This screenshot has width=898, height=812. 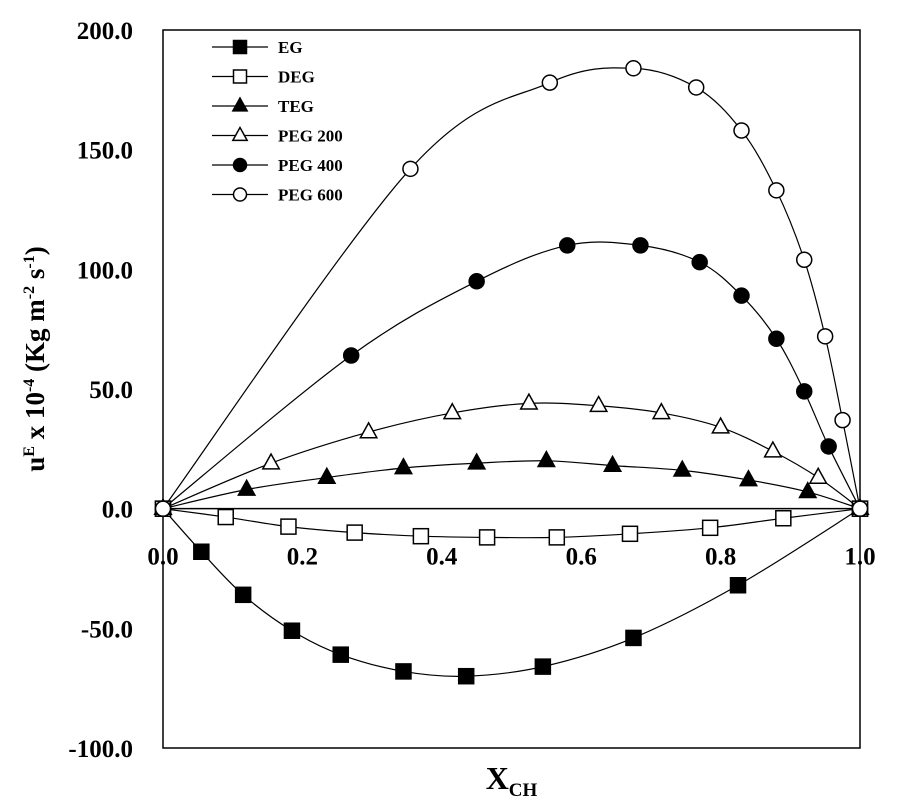 I want to click on x-tick-label: 0.8, so click(x=720, y=557).